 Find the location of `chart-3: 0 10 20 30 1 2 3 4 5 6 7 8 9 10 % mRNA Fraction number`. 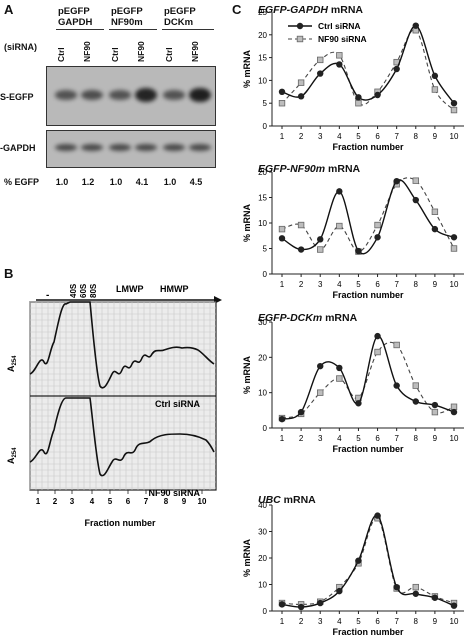

chart-3: 0 10 20 30 1 2 3 4 5 6 7 8 9 10 % mRNA Fraction number is located at coordinates (353, 386).